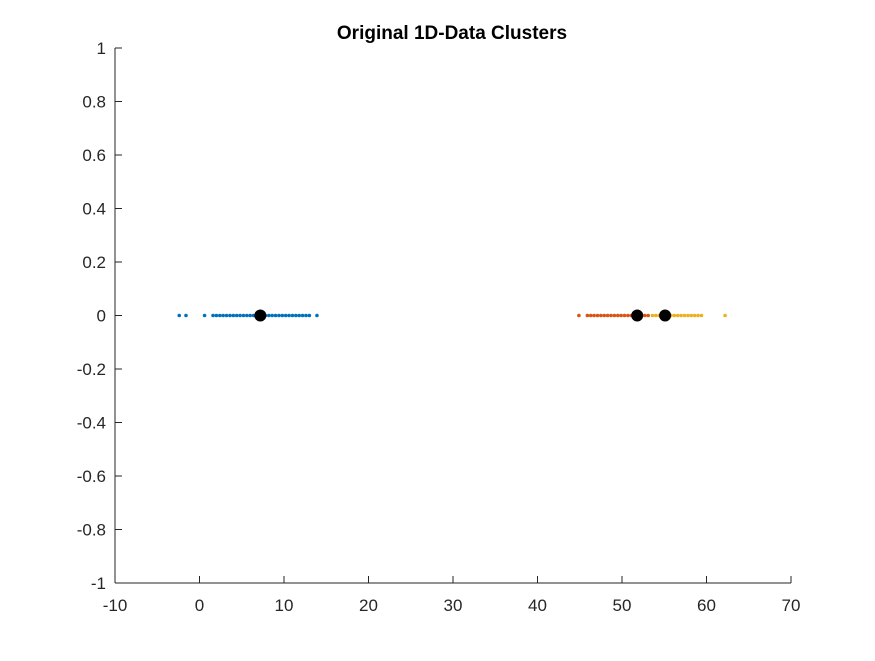 The width and height of the screenshot is (875, 661). I want to click on y-tick-label: 0.2, so click(94, 262).